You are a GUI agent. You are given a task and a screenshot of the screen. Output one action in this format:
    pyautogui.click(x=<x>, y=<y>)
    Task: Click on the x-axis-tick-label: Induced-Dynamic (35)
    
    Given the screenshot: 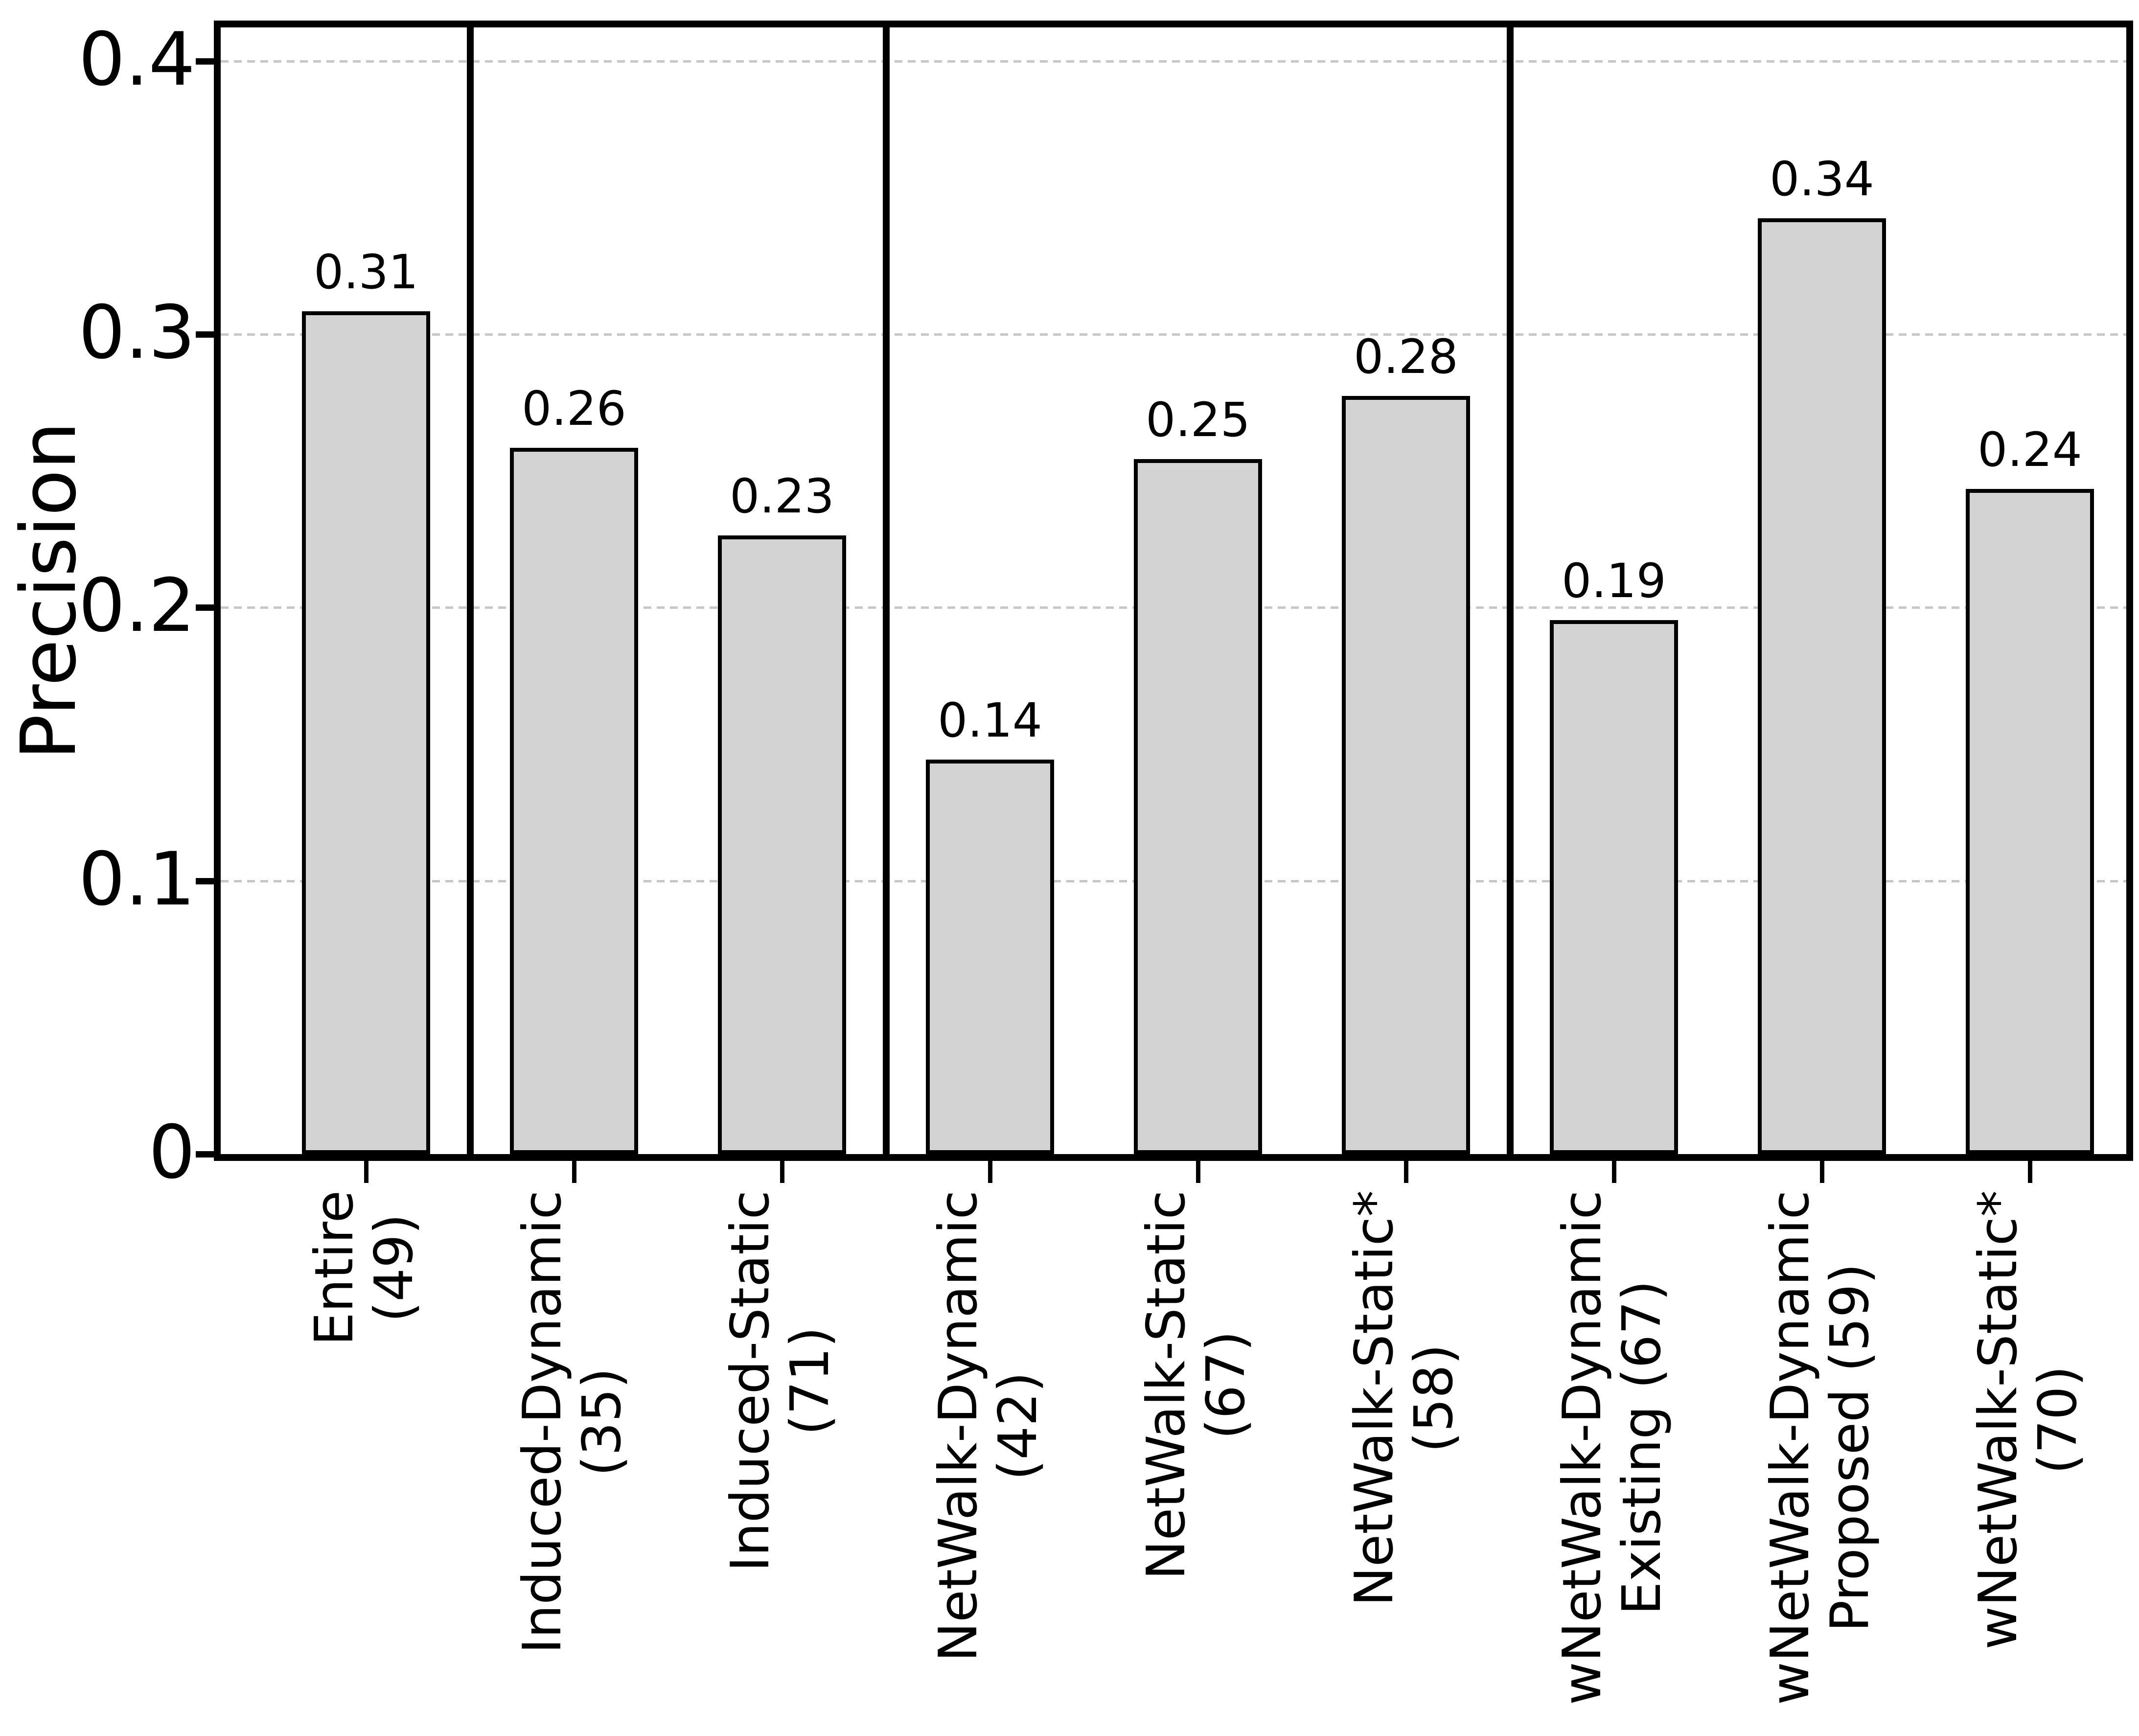 What is the action you would take?
    pyautogui.click(x=573, y=1459)
    